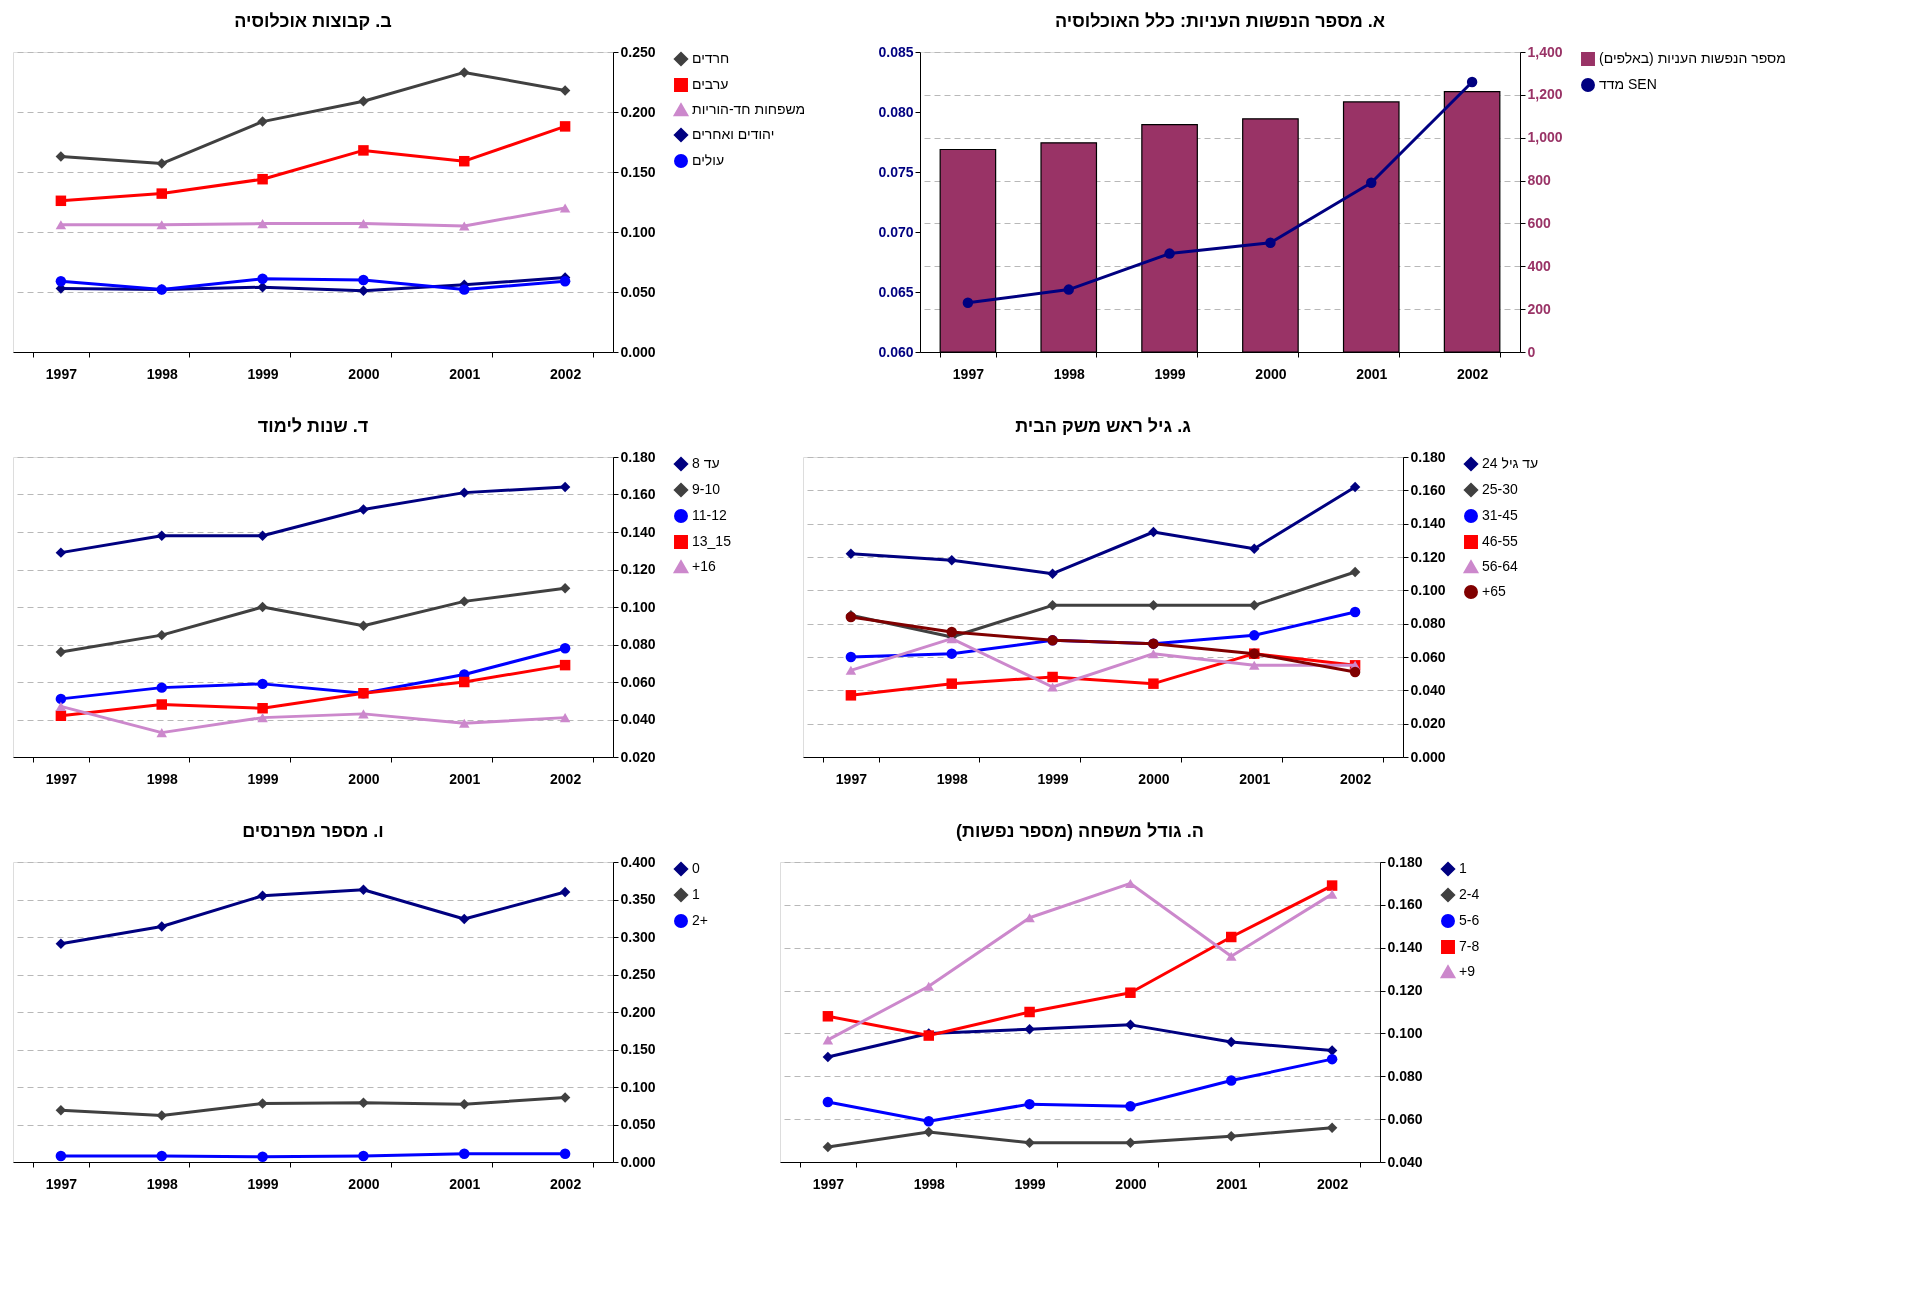 The width and height of the screenshot is (1923, 1290). I want to click on legend-label: +16, so click(704, 566).